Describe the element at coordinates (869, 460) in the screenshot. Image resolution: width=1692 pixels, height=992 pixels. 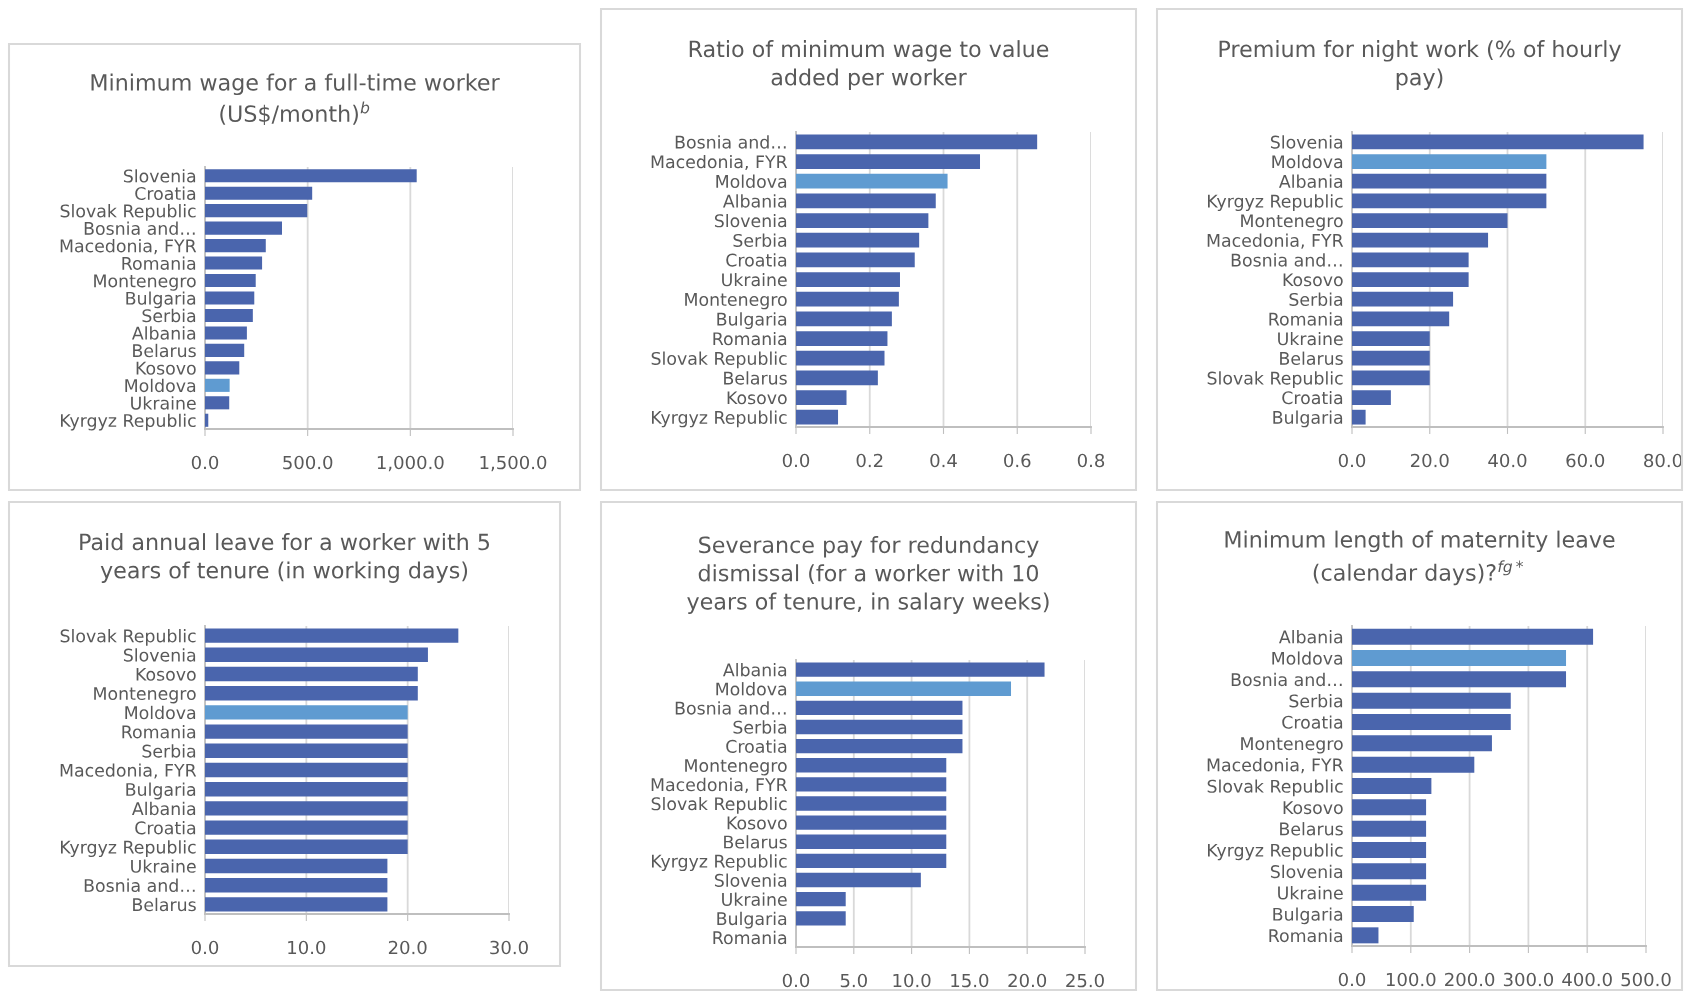
I see `x-tick-label: 0.2` at that location.